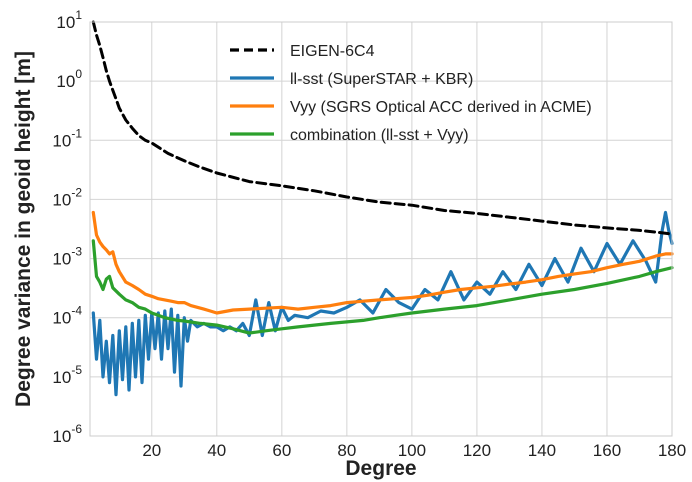 This screenshot has width=692, height=482. I want to click on y-axis-title: Degree variance in geoid height [m], so click(23, 229).